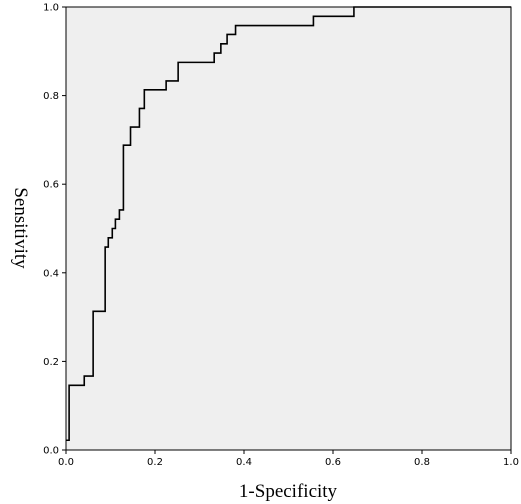  I want to click on x-tick-label: 1.0, so click(511, 462).